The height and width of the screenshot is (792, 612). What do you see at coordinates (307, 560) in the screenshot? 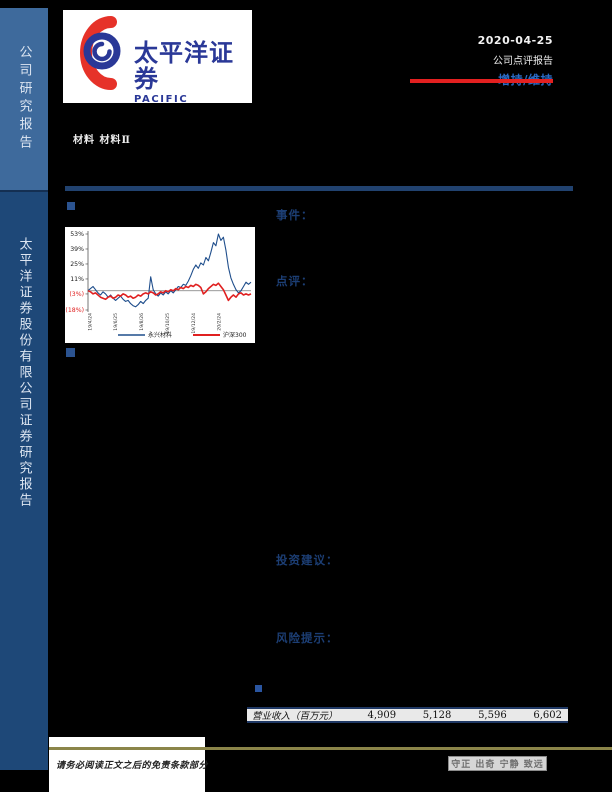
I see `section-heading-advice: 投资建议：` at bounding box center [307, 560].